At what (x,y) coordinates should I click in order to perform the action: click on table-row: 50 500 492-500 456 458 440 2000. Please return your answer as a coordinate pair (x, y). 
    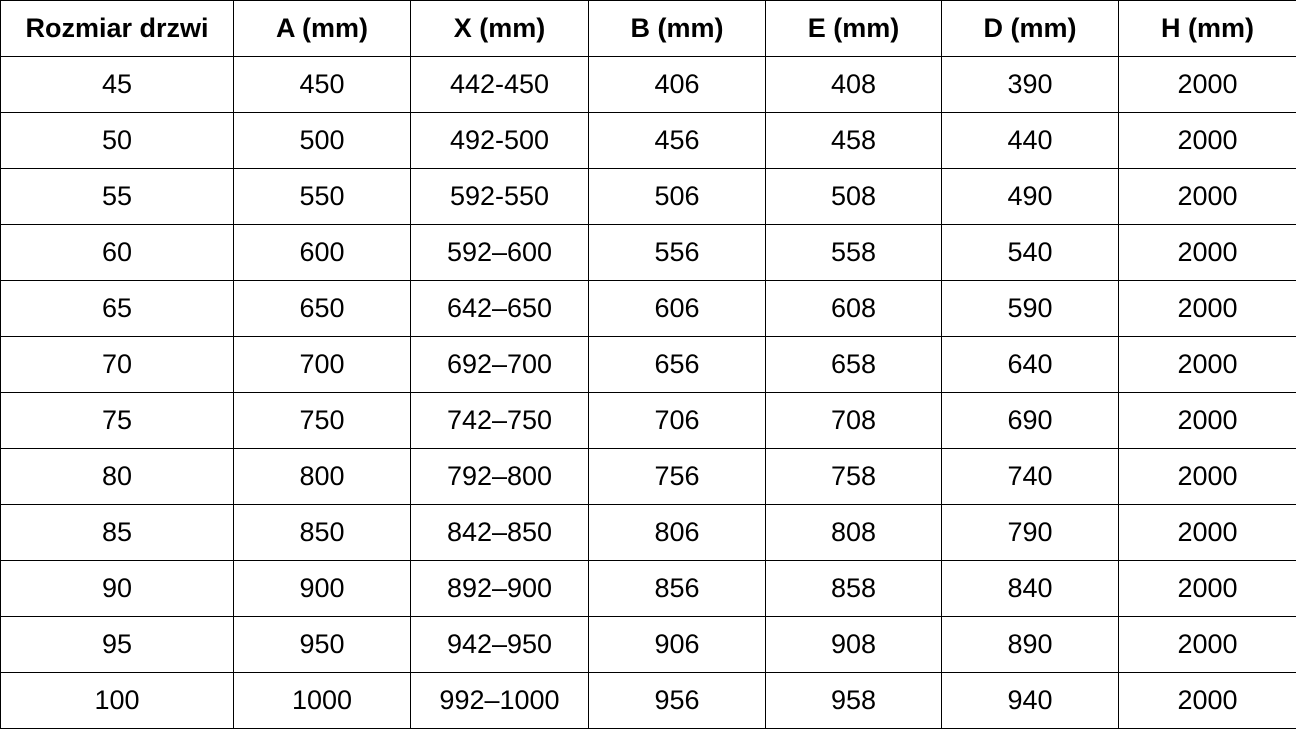
    Looking at the image, I should click on (648, 140).